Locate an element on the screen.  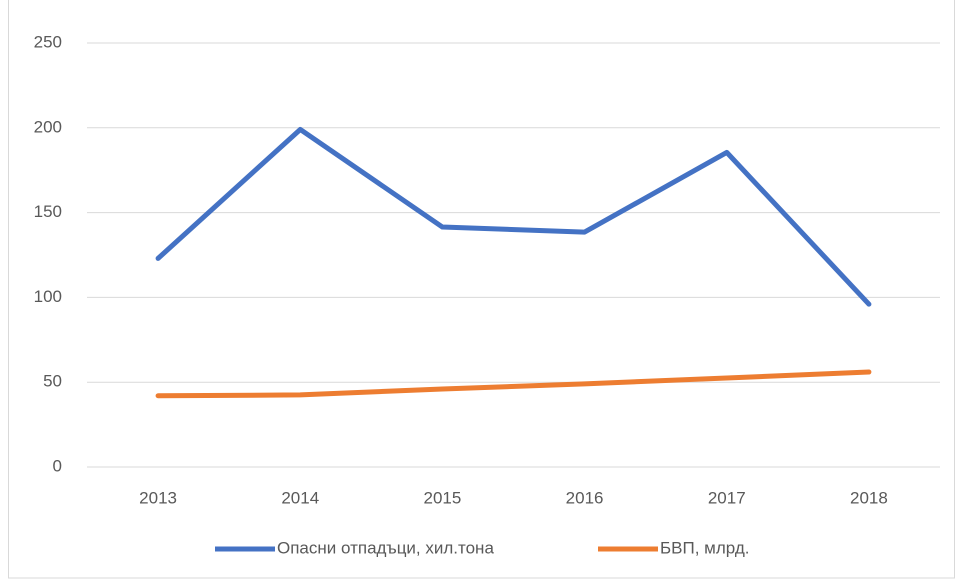
legend-label: БВП, млрд. is located at coordinates (704, 547).